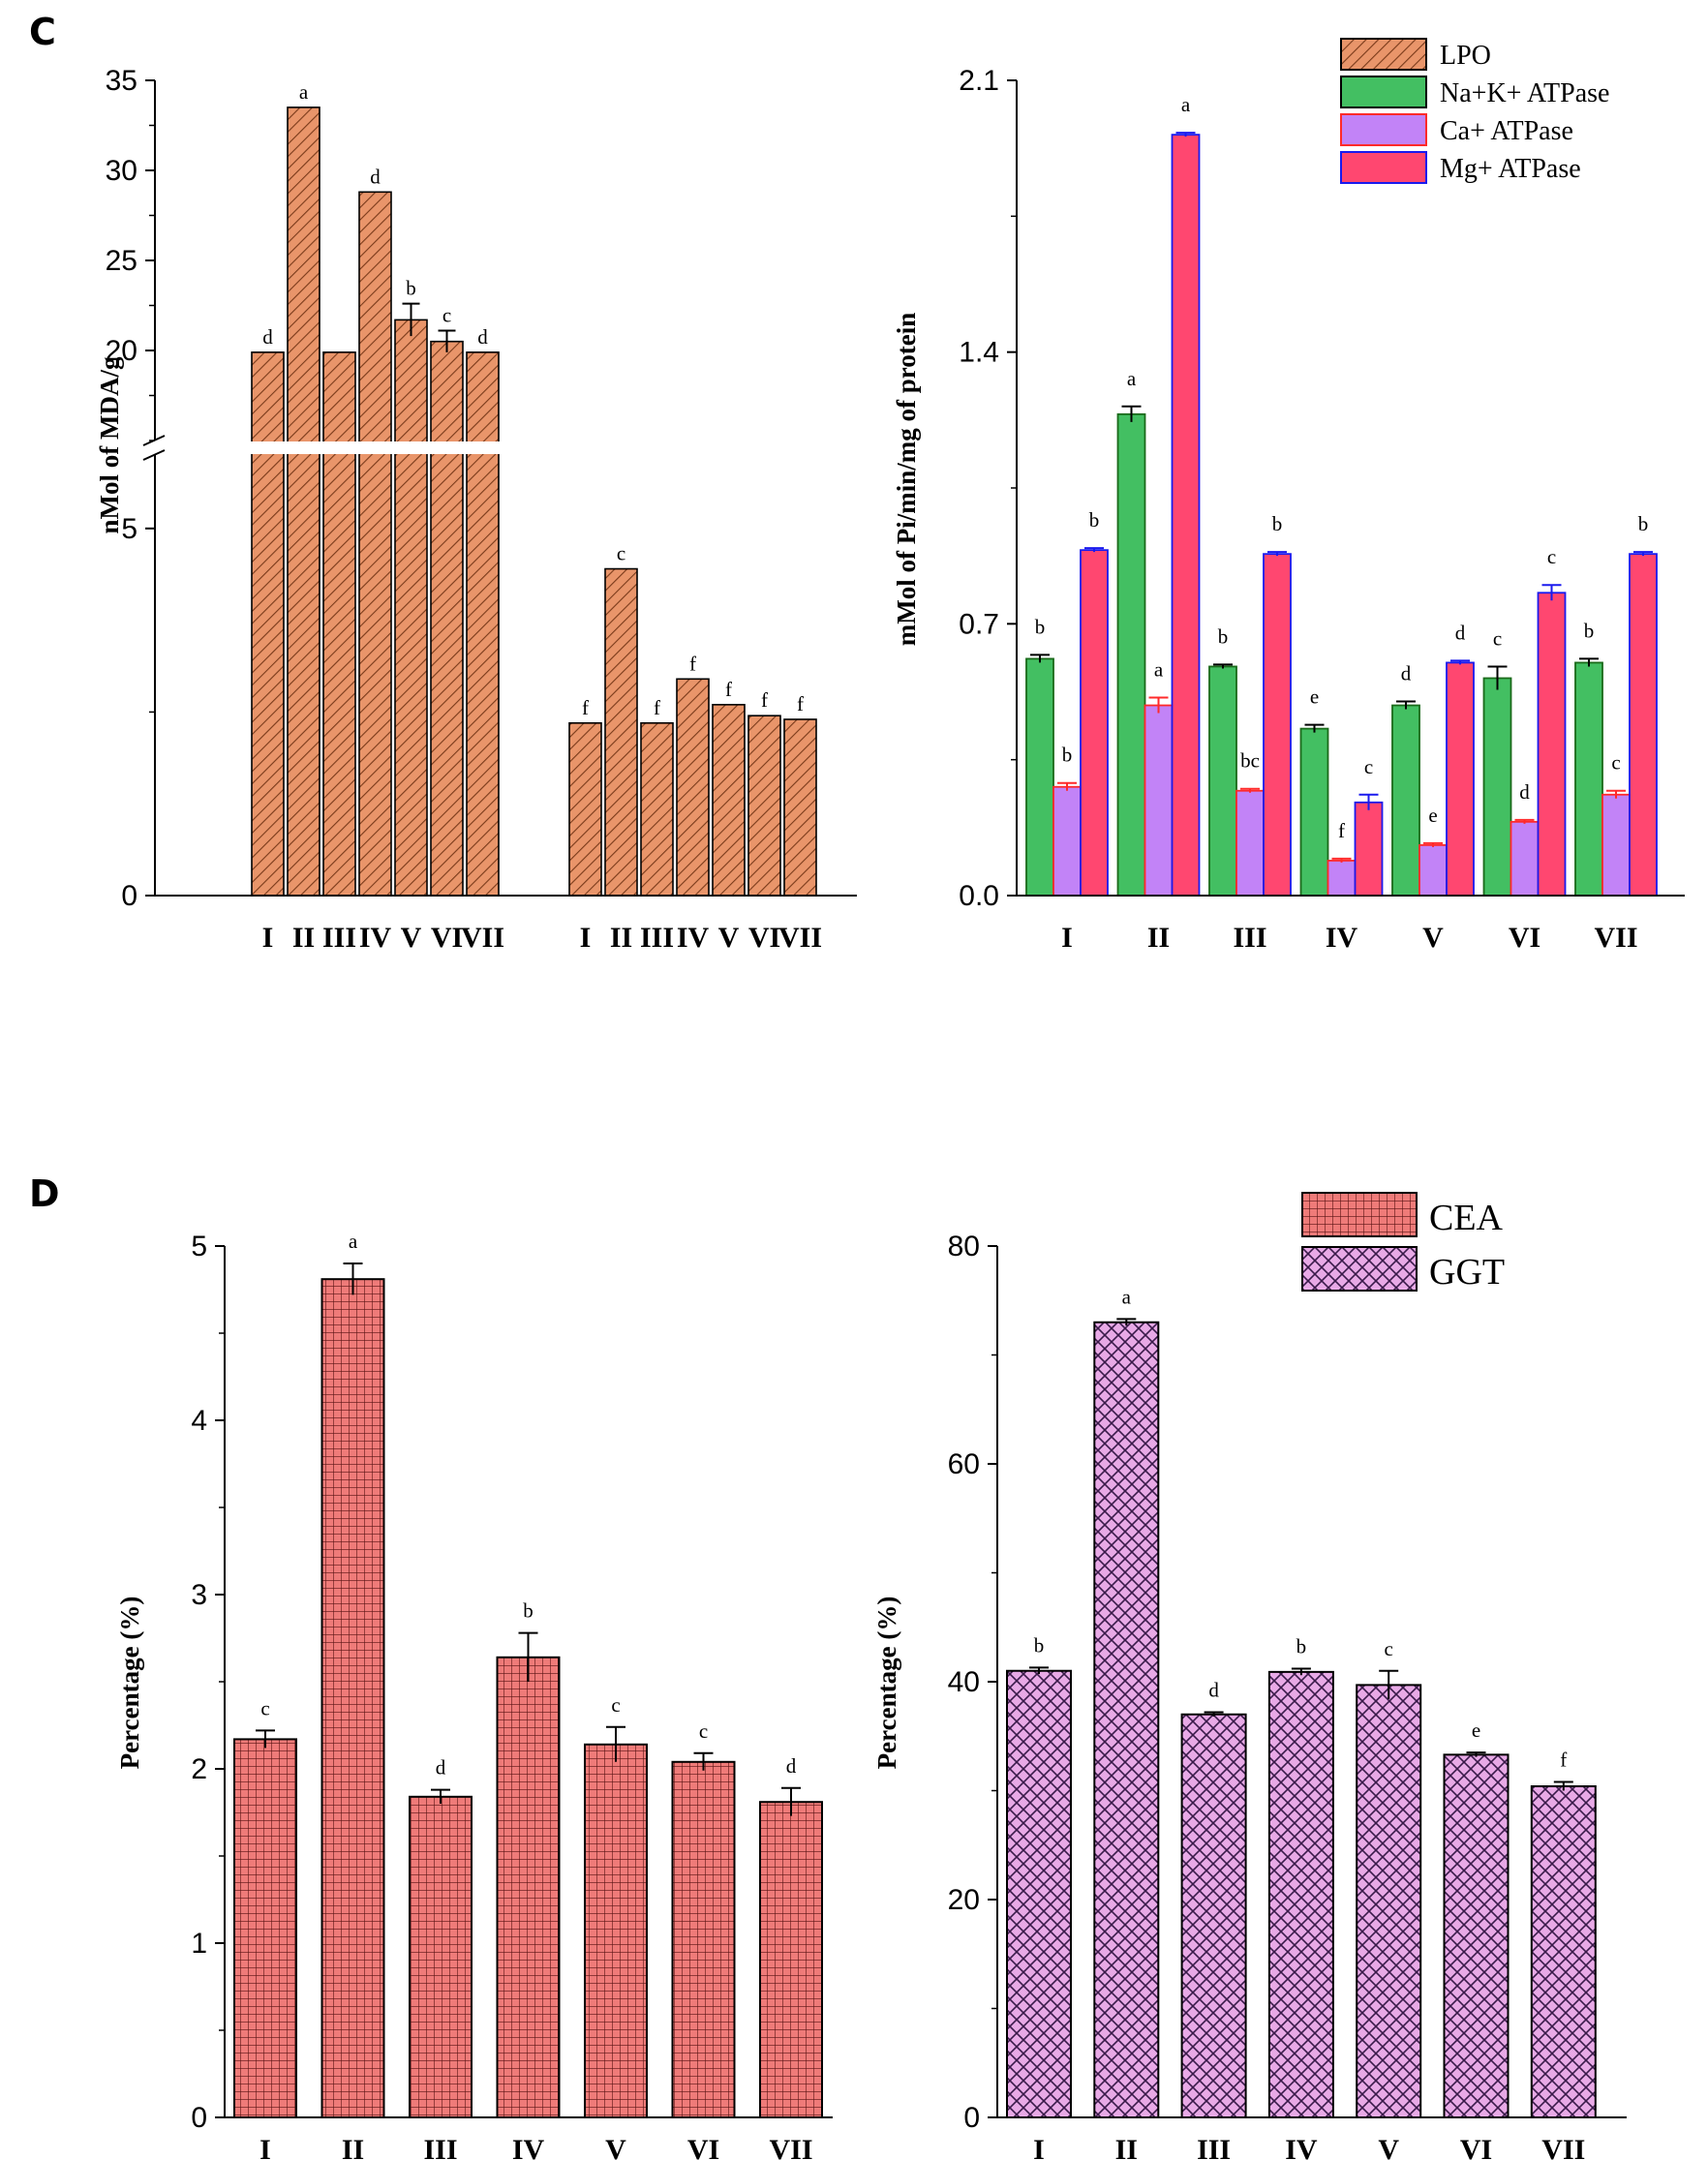 This screenshot has height=2160, width=1708. I want to click on atpase-error-bar-V-s2, so click(1433, 844).